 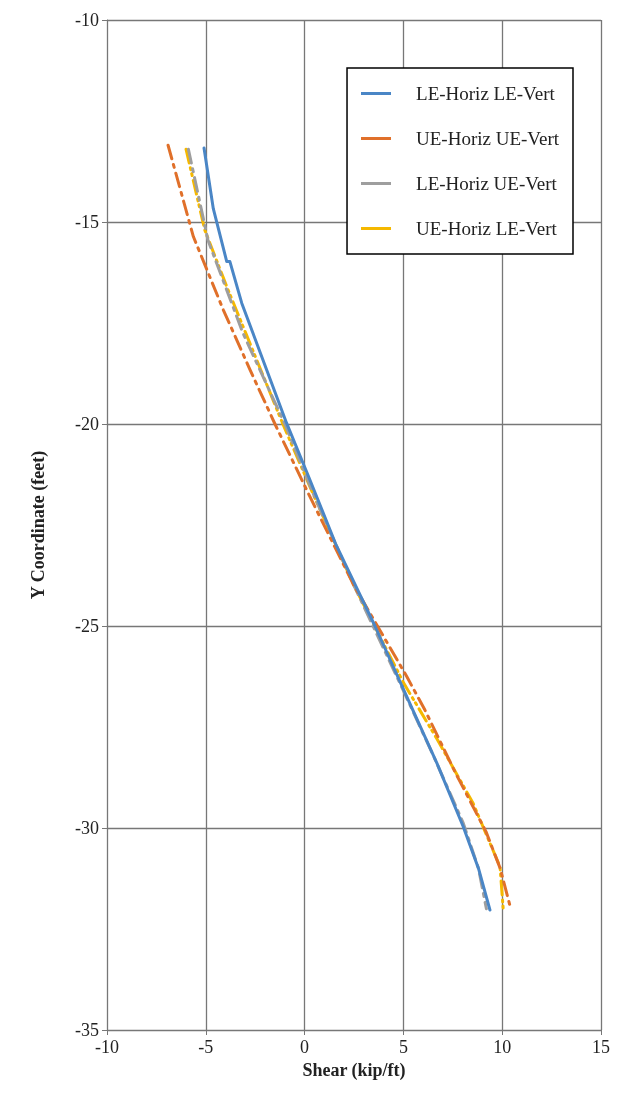 I want to click on y-axis-title: Y Coordinate (feet), so click(x=38, y=525).